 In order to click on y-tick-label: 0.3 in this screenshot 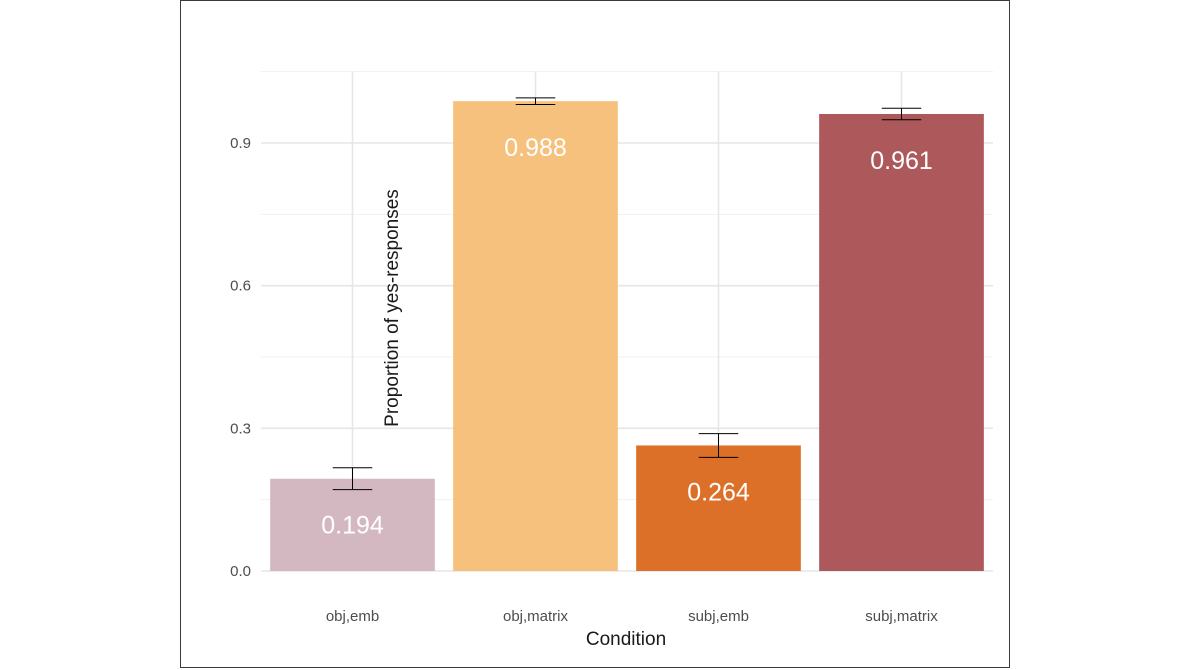, I will do `click(240, 428)`.